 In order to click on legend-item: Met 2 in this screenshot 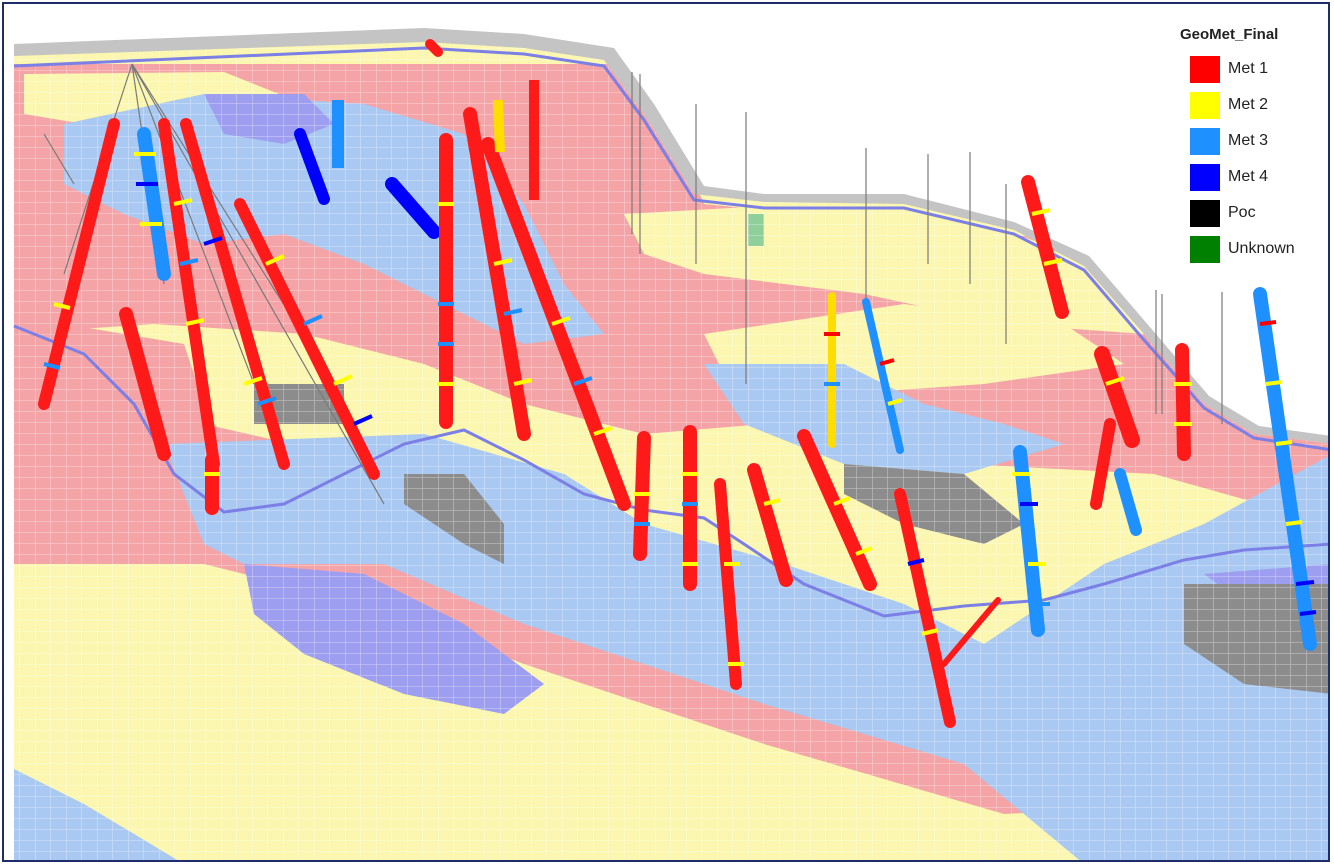, I will do `click(1246, 105)`.